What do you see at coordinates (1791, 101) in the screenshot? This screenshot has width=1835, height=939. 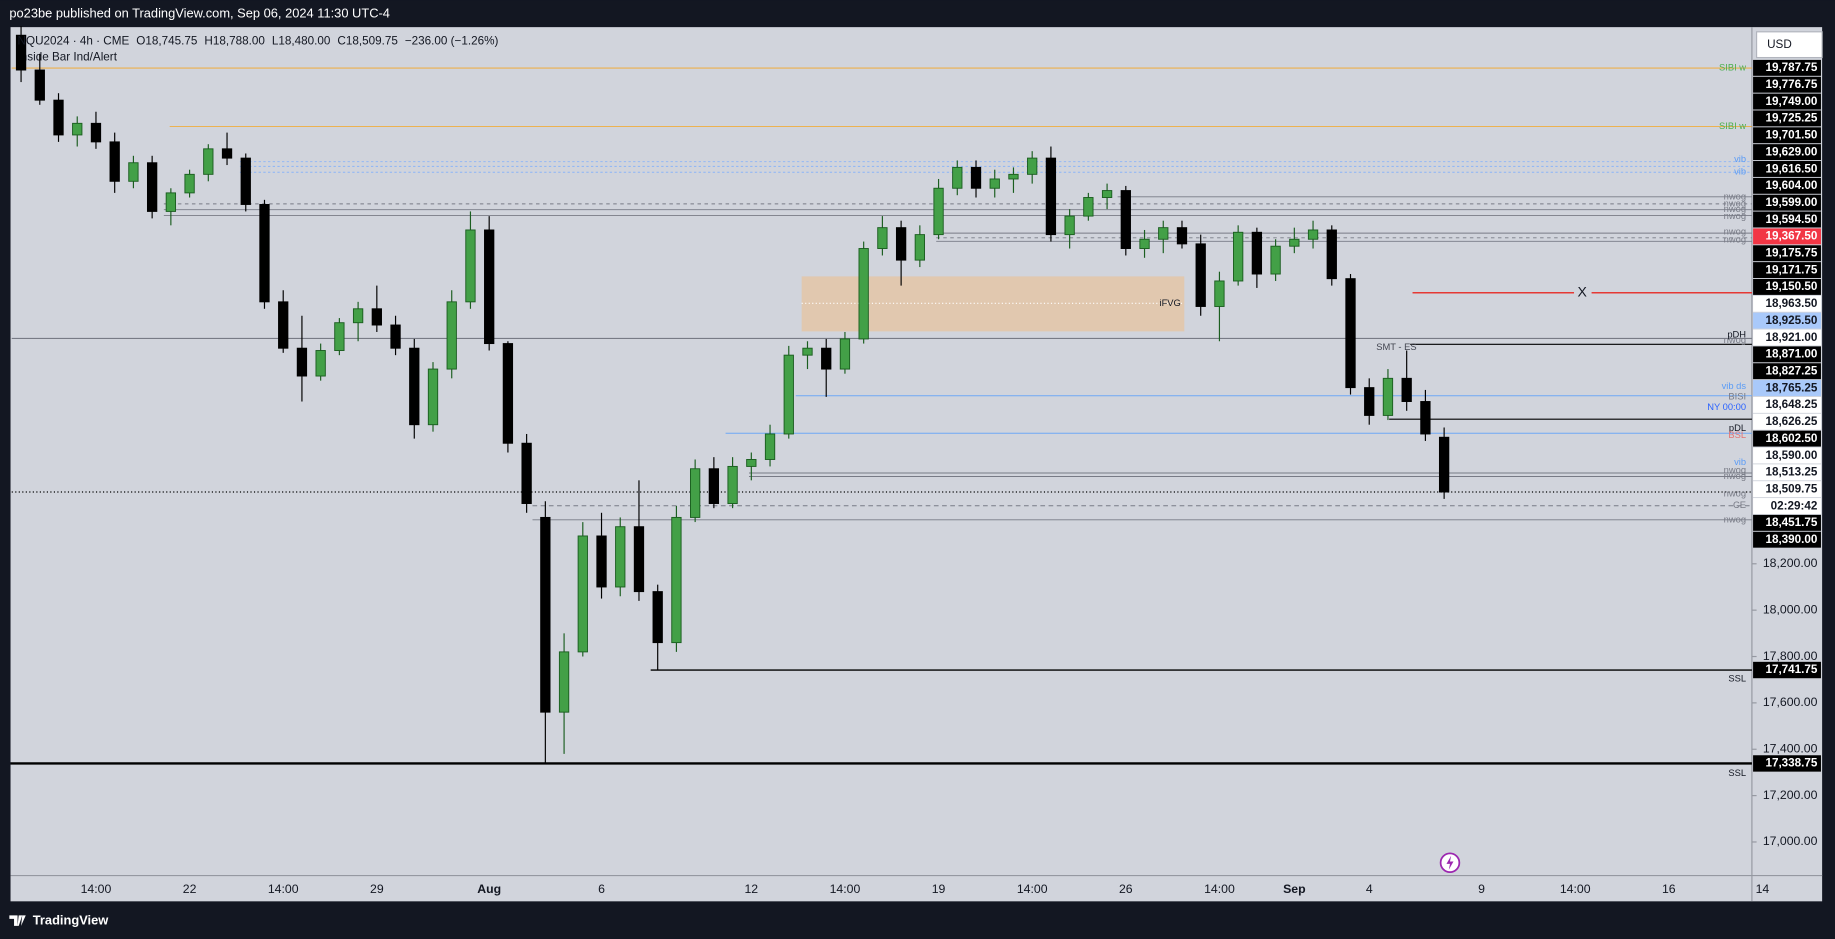 I see `price-flag-label: 19,749.00` at bounding box center [1791, 101].